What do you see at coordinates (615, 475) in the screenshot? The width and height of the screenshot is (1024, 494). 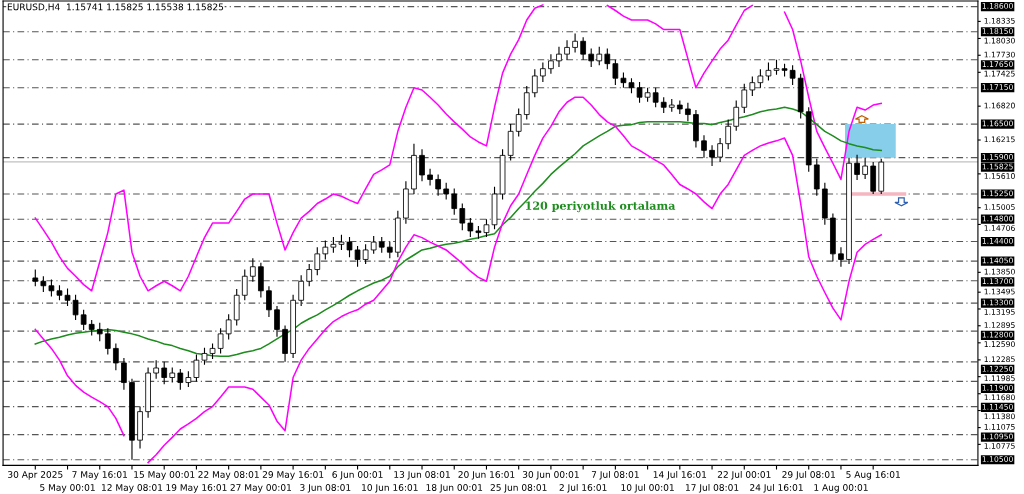 I see `x-tick-label: 7 Jul 08:01` at bounding box center [615, 475].